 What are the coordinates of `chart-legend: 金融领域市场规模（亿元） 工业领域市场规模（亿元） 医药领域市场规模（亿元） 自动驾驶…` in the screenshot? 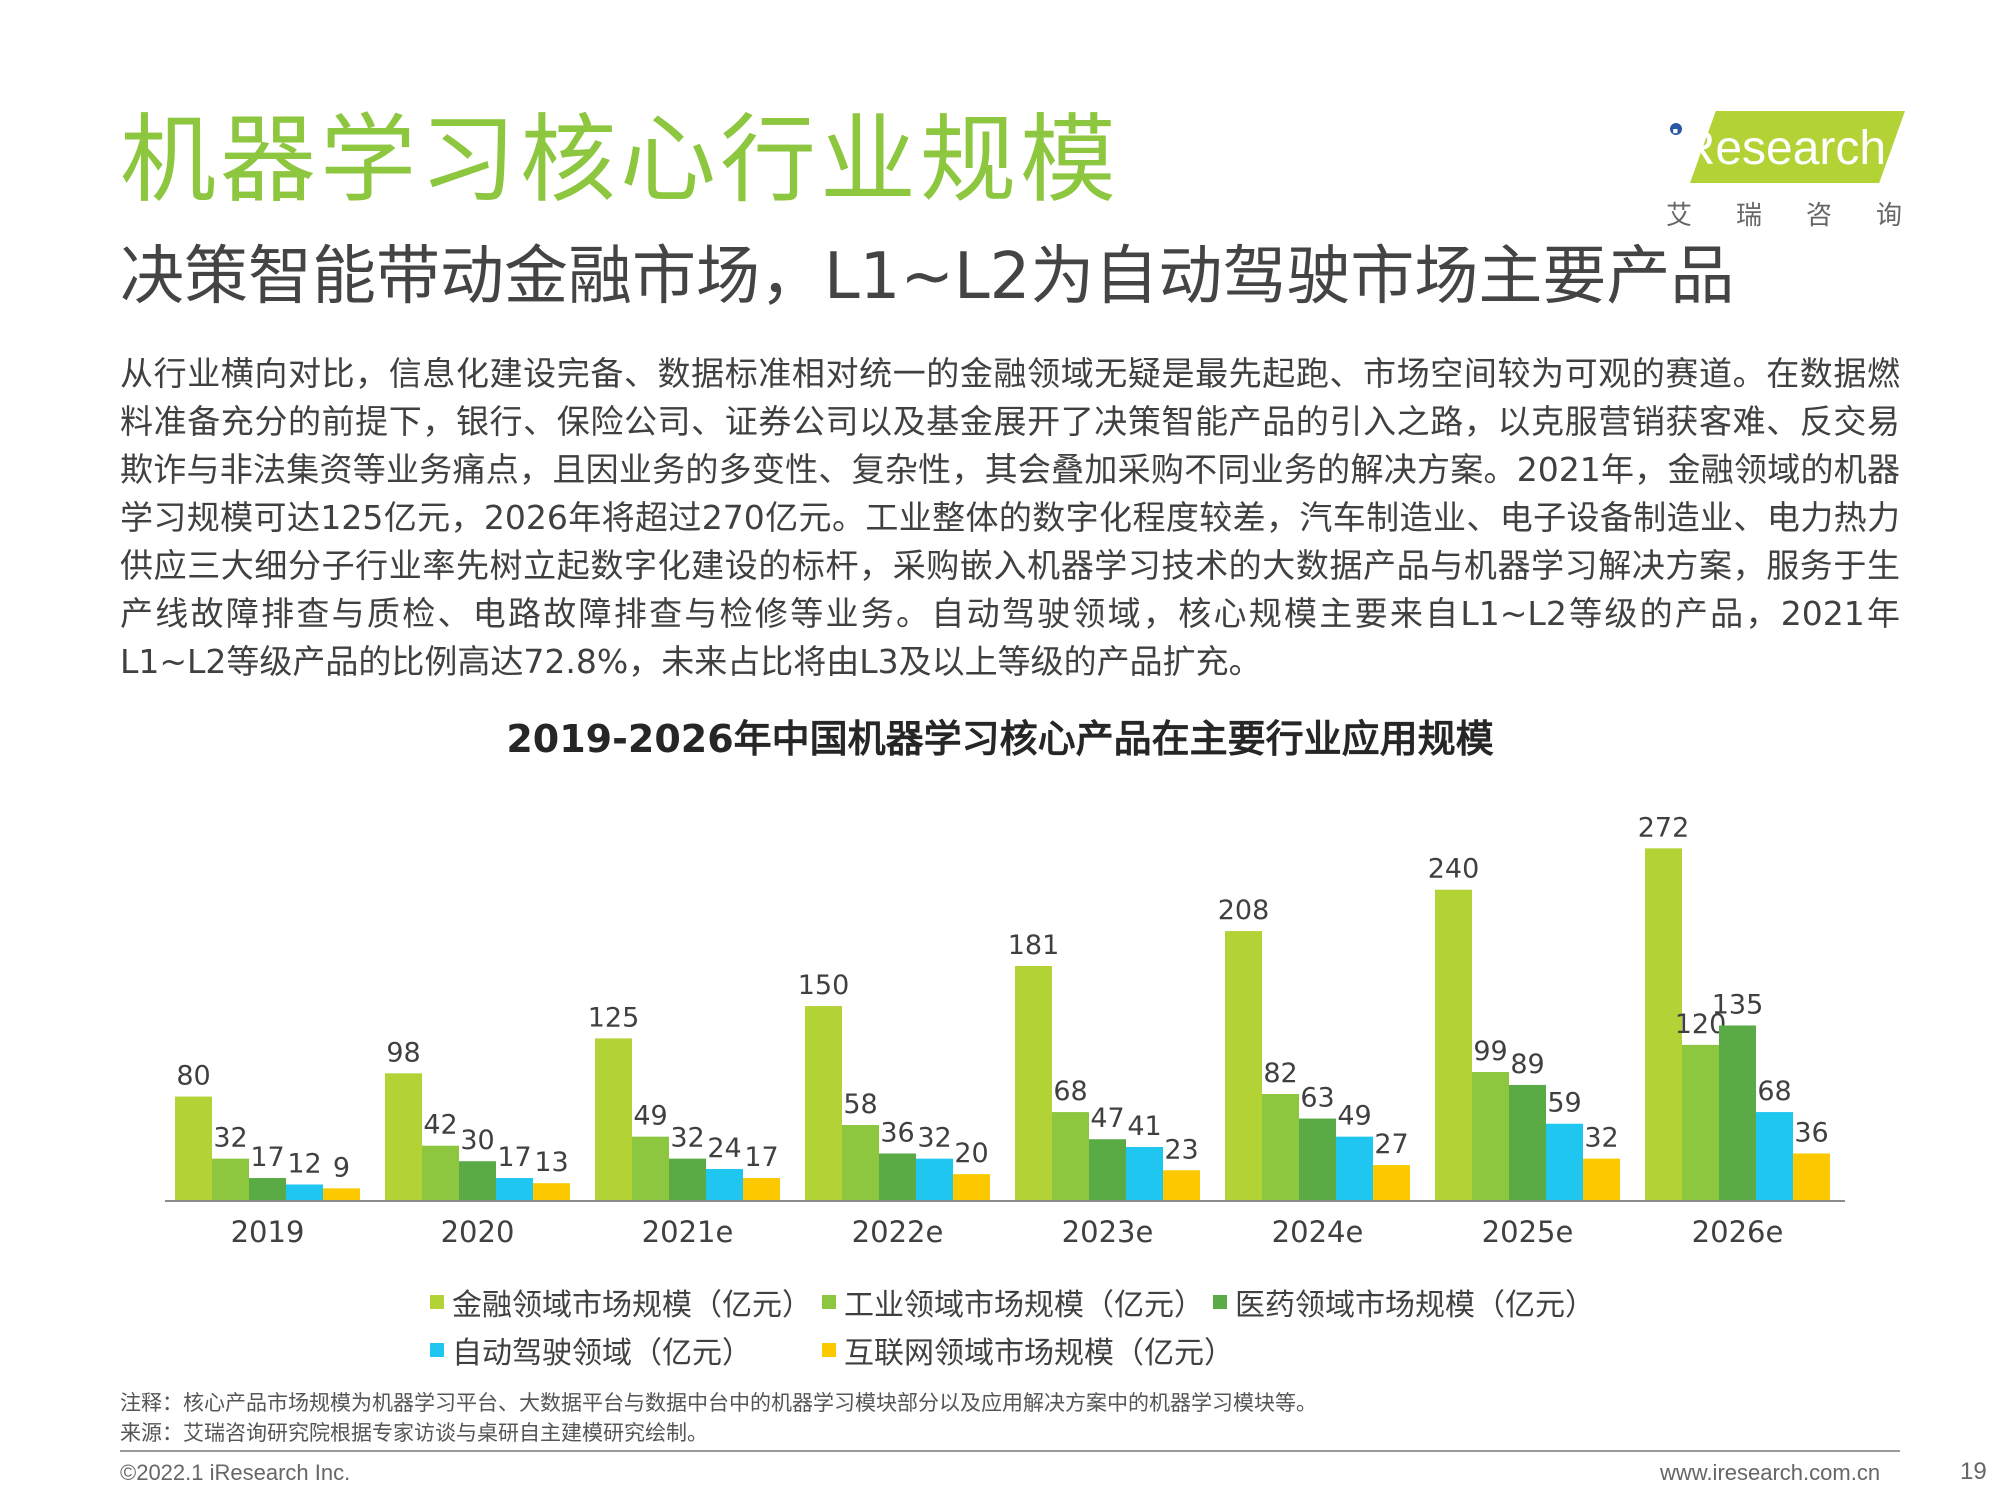 It's located at (1000, 1325).